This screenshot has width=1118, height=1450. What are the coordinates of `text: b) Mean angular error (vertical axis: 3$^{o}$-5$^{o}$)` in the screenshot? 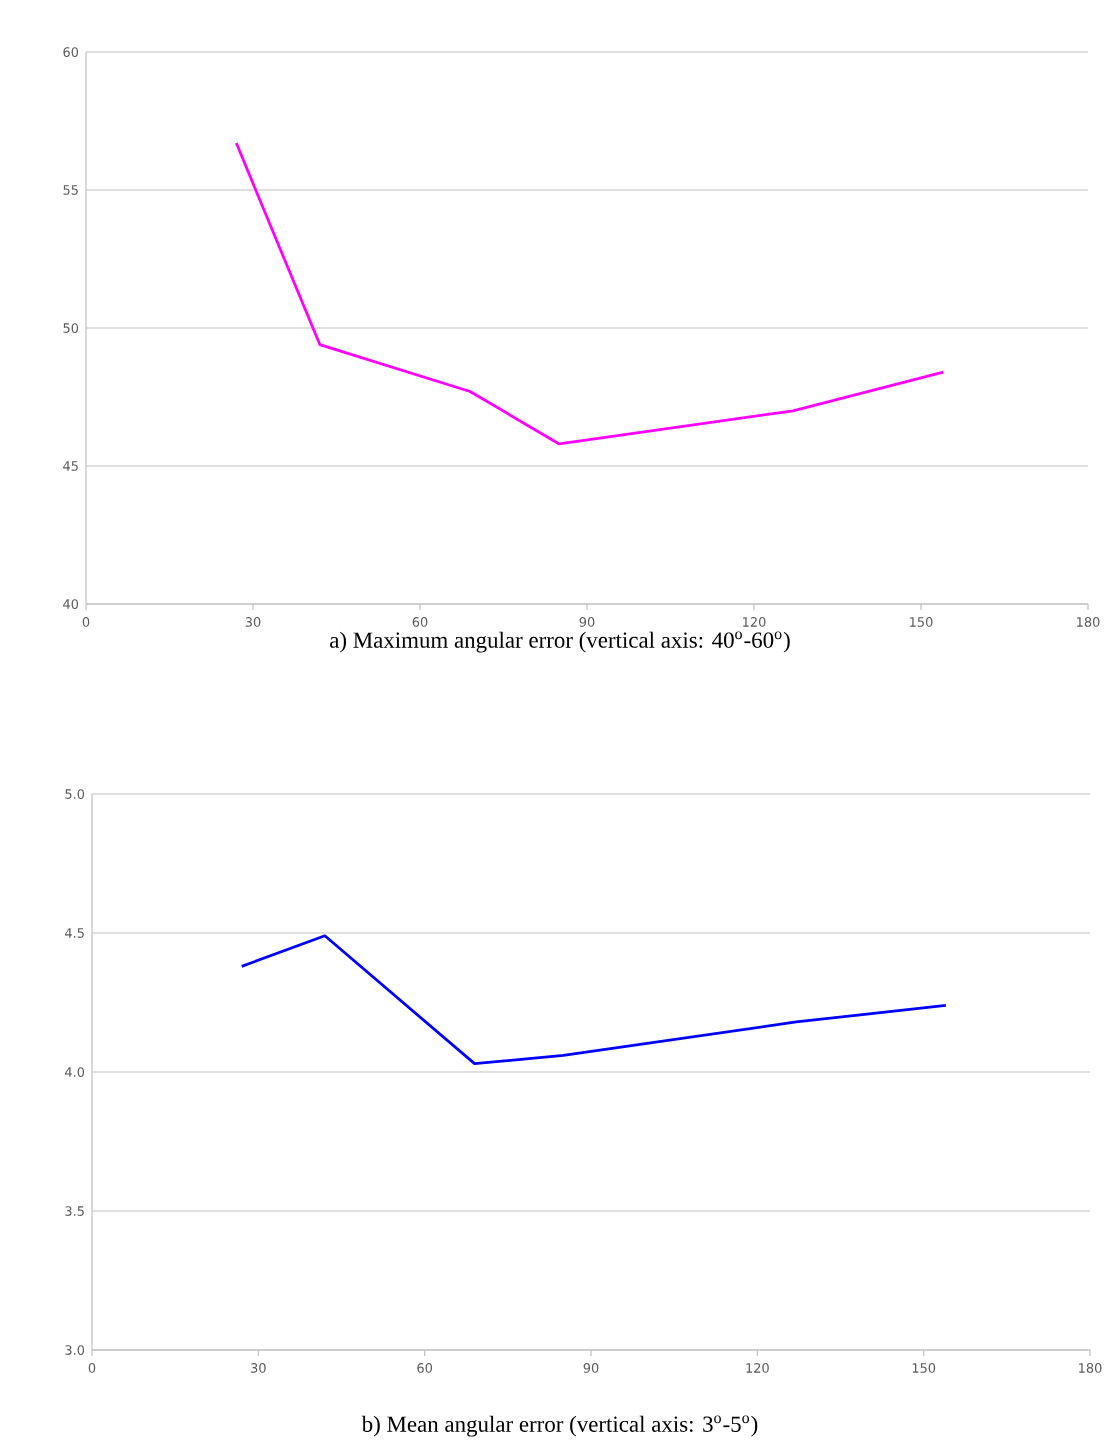 It's located at (559, 1426).